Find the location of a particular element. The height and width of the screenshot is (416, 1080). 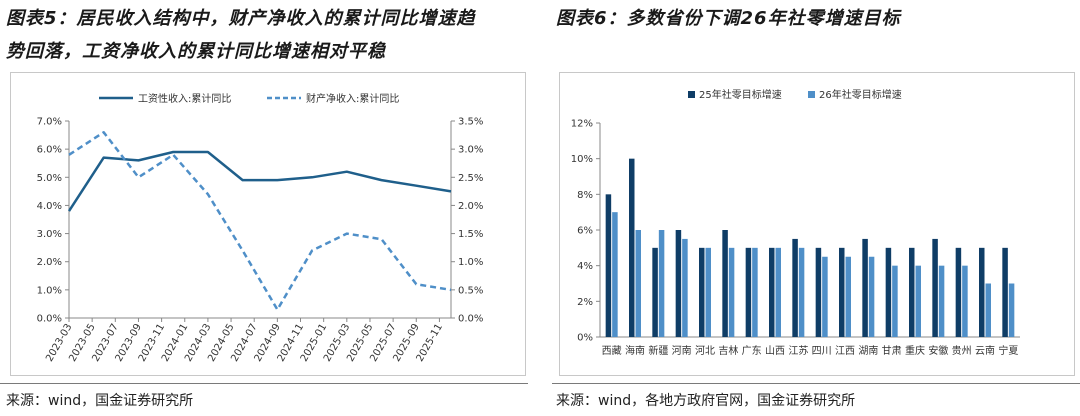

x-category-label: 海南 is located at coordinates (635, 350).